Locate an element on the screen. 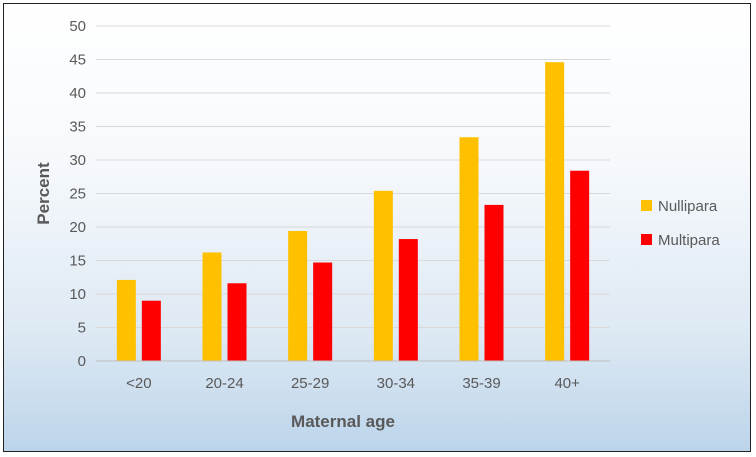  legend-label-nullipara: Nullipara is located at coordinates (688, 206).